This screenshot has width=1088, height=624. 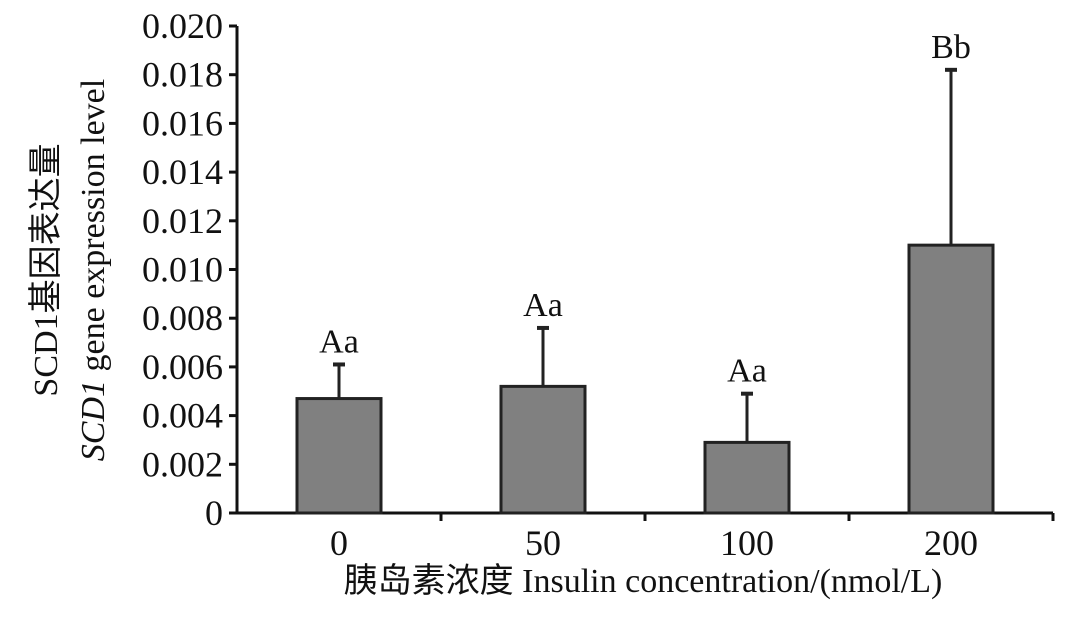 What do you see at coordinates (182, 221) in the screenshot?
I see `y-tick-label: 0.012` at bounding box center [182, 221].